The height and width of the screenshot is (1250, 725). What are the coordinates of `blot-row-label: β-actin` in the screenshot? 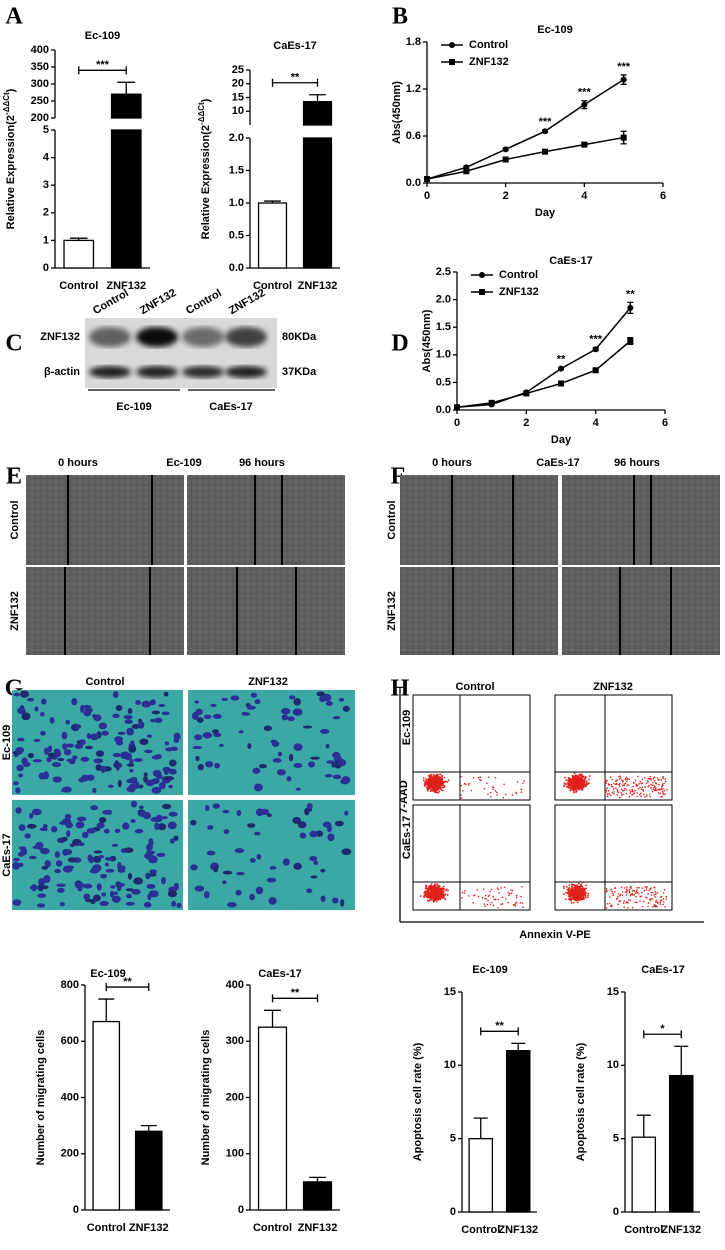 It's located at (62, 372).